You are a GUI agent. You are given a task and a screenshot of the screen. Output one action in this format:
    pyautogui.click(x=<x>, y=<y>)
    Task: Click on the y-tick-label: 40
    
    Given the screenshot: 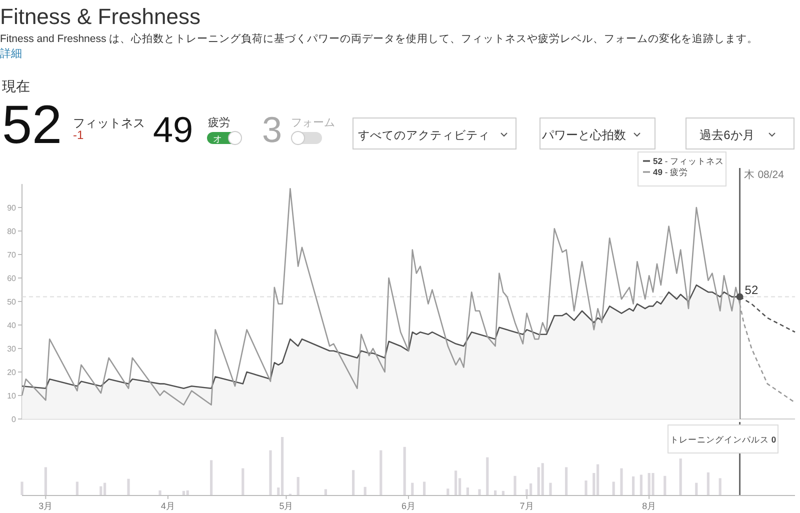 What is the action you would take?
    pyautogui.click(x=12, y=325)
    